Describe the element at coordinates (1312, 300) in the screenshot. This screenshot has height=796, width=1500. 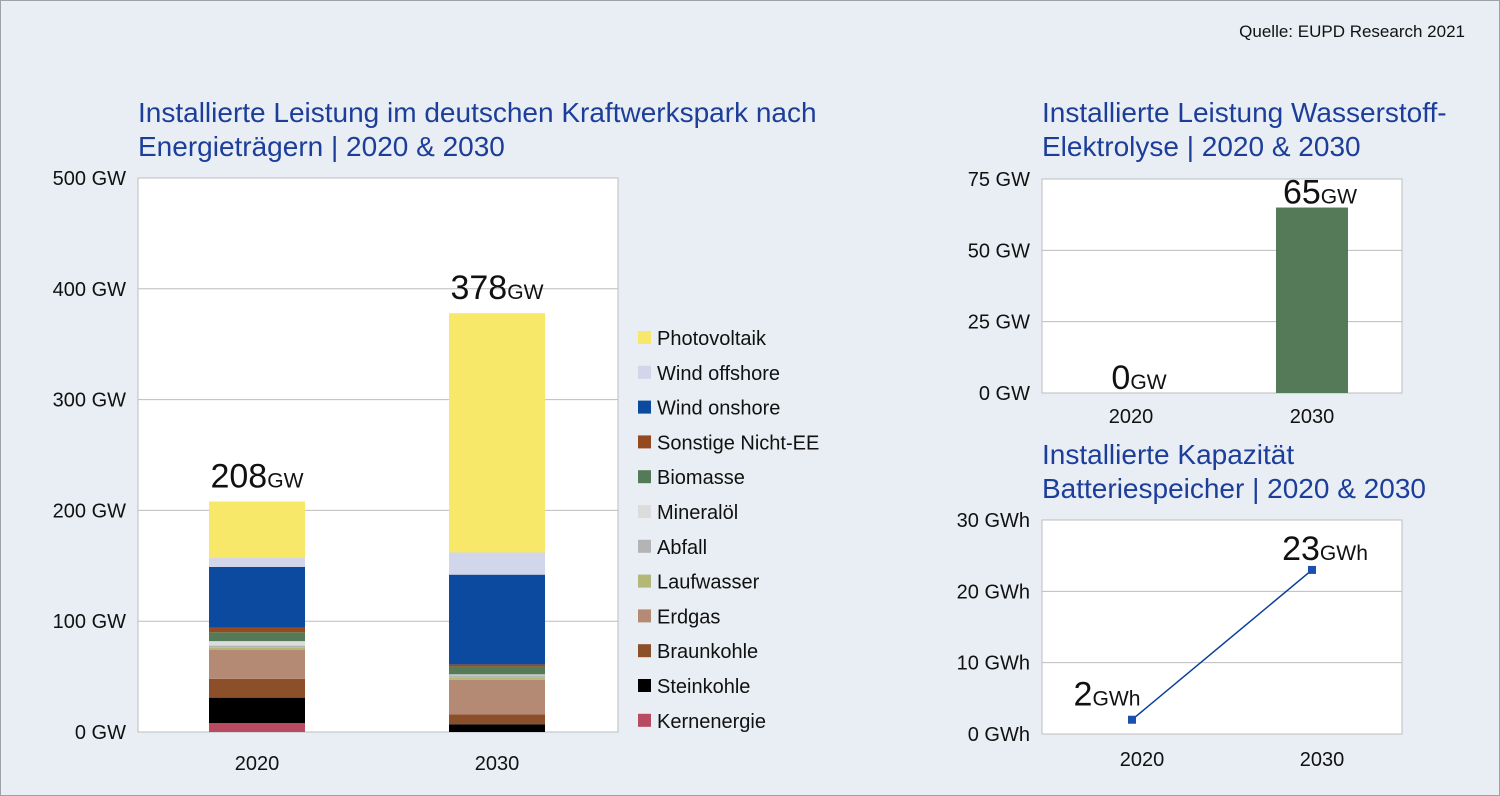
I see `hydrogen-bar-2030` at that location.